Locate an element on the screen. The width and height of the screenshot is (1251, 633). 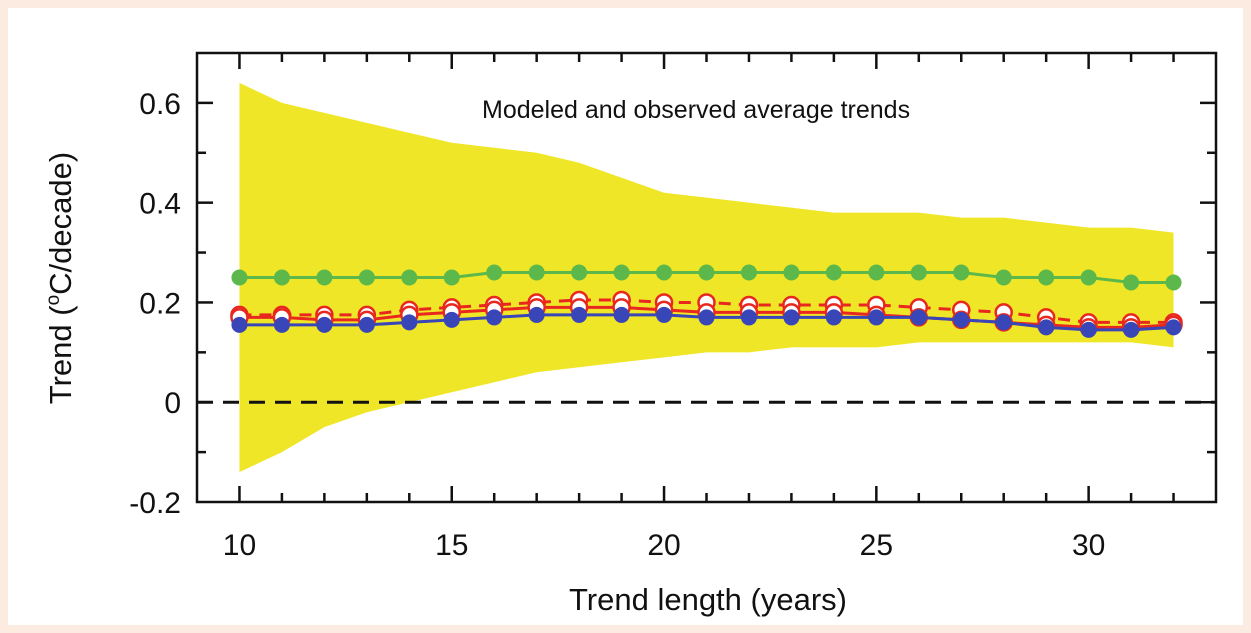
y-axis-title-prefix: Trend ( is located at coordinates (60, 354).